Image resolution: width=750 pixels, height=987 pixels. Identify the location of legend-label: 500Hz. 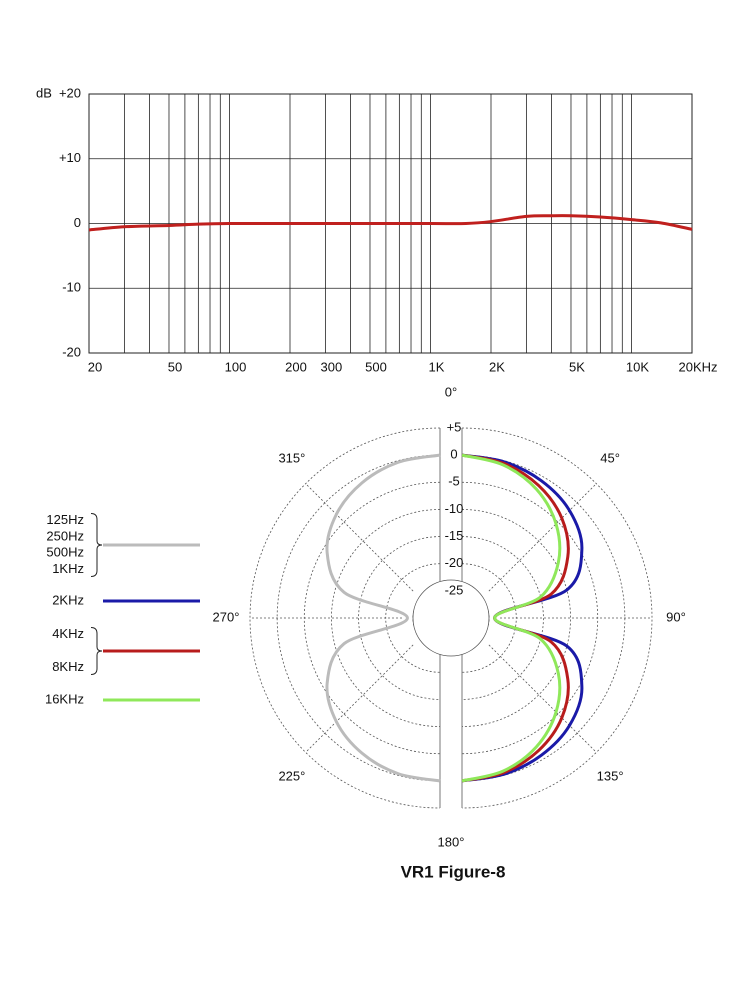
(65, 552).